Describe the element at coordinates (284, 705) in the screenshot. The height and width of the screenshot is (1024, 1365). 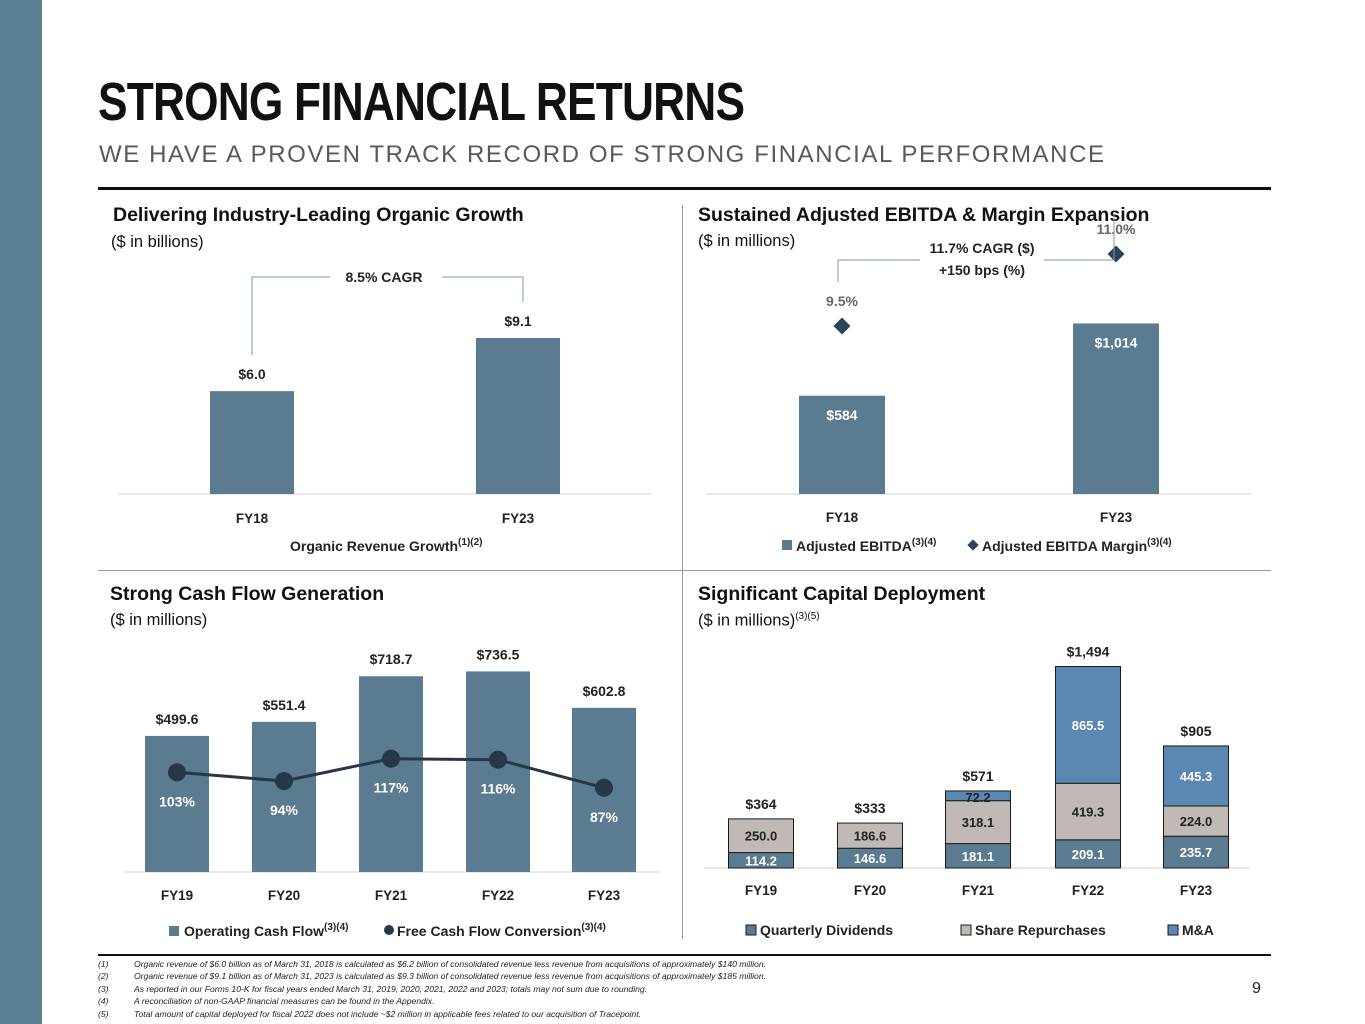
I see `bar-value-label: $551.4` at that location.